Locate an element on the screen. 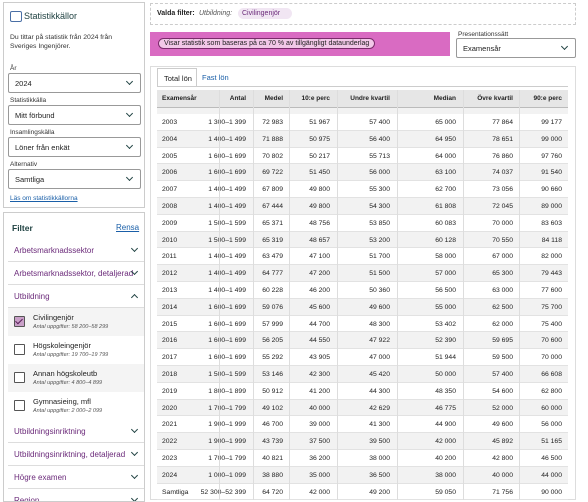 The image size is (588, 502). cell: 49 200 is located at coordinates (379, 492).